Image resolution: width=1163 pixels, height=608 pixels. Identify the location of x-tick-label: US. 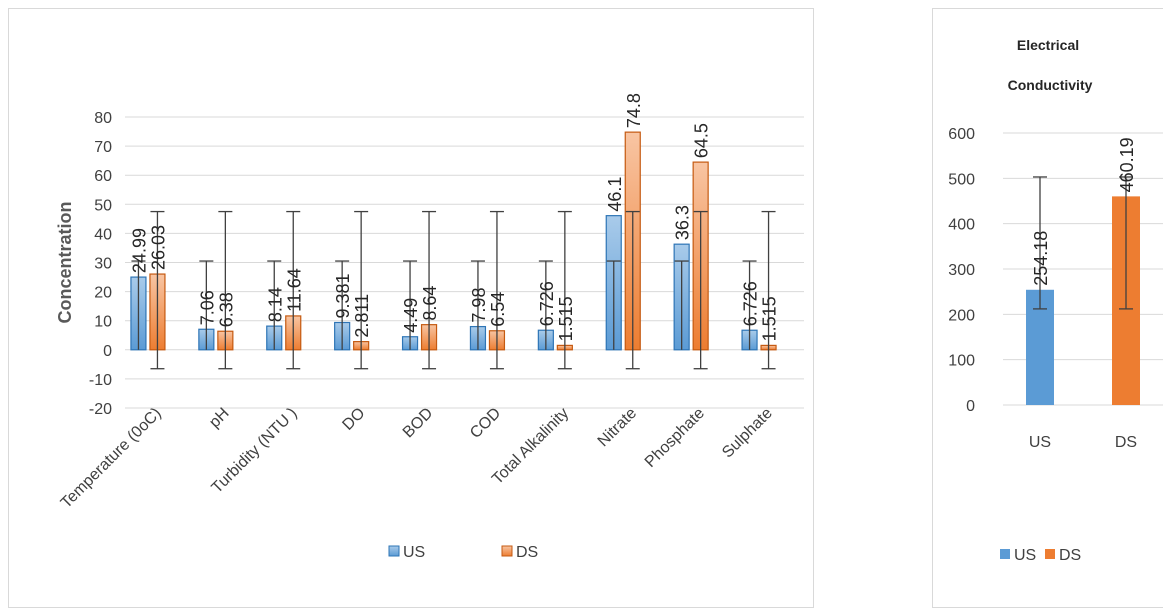
(1040, 442).